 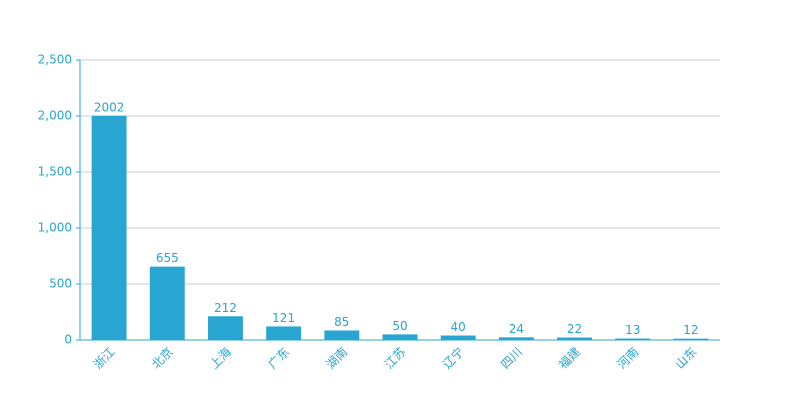 What do you see at coordinates (399, 326) in the screenshot?
I see `data-label: 50` at bounding box center [399, 326].